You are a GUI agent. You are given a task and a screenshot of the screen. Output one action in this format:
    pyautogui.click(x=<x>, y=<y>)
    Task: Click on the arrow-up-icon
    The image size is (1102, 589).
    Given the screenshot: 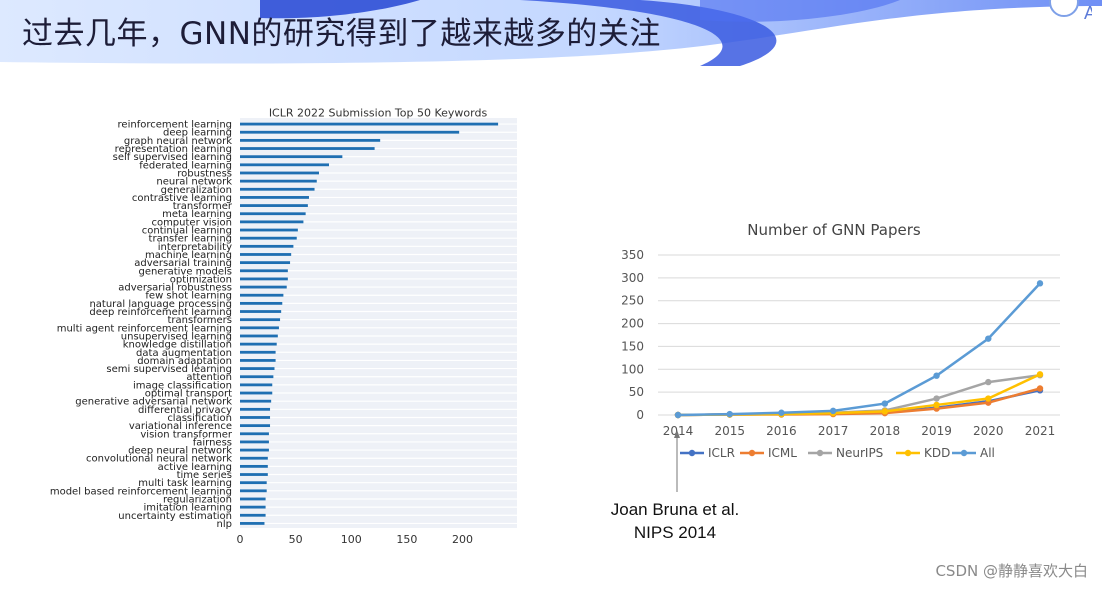 What is the action you would take?
    pyautogui.click(x=677, y=461)
    